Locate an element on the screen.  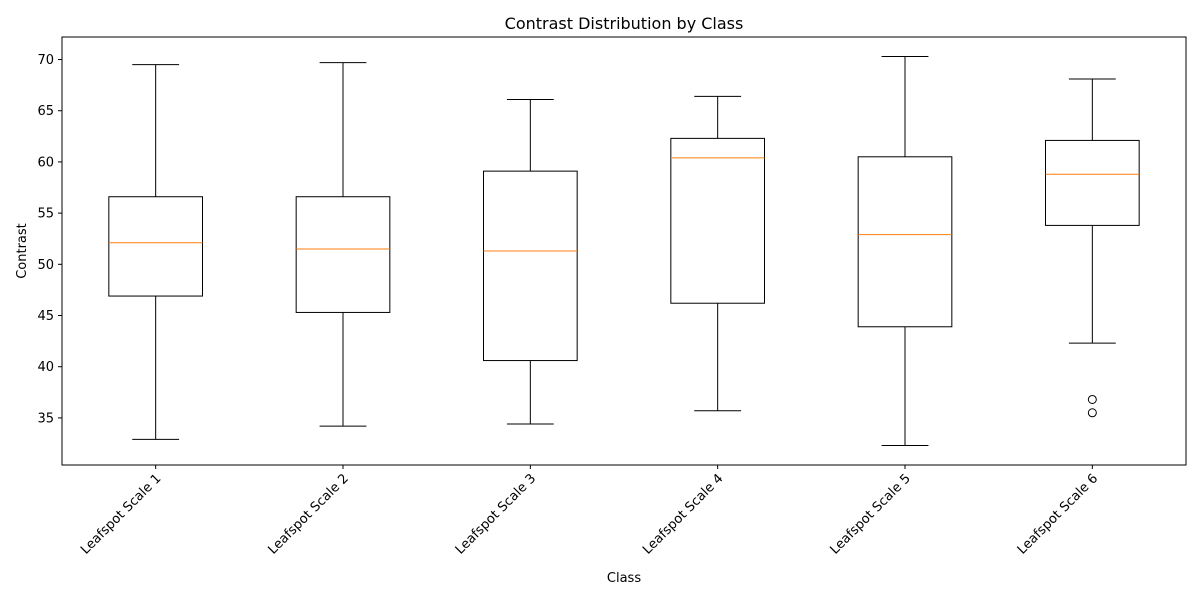
y-tick-label: 35 is located at coordinates (45, 418).